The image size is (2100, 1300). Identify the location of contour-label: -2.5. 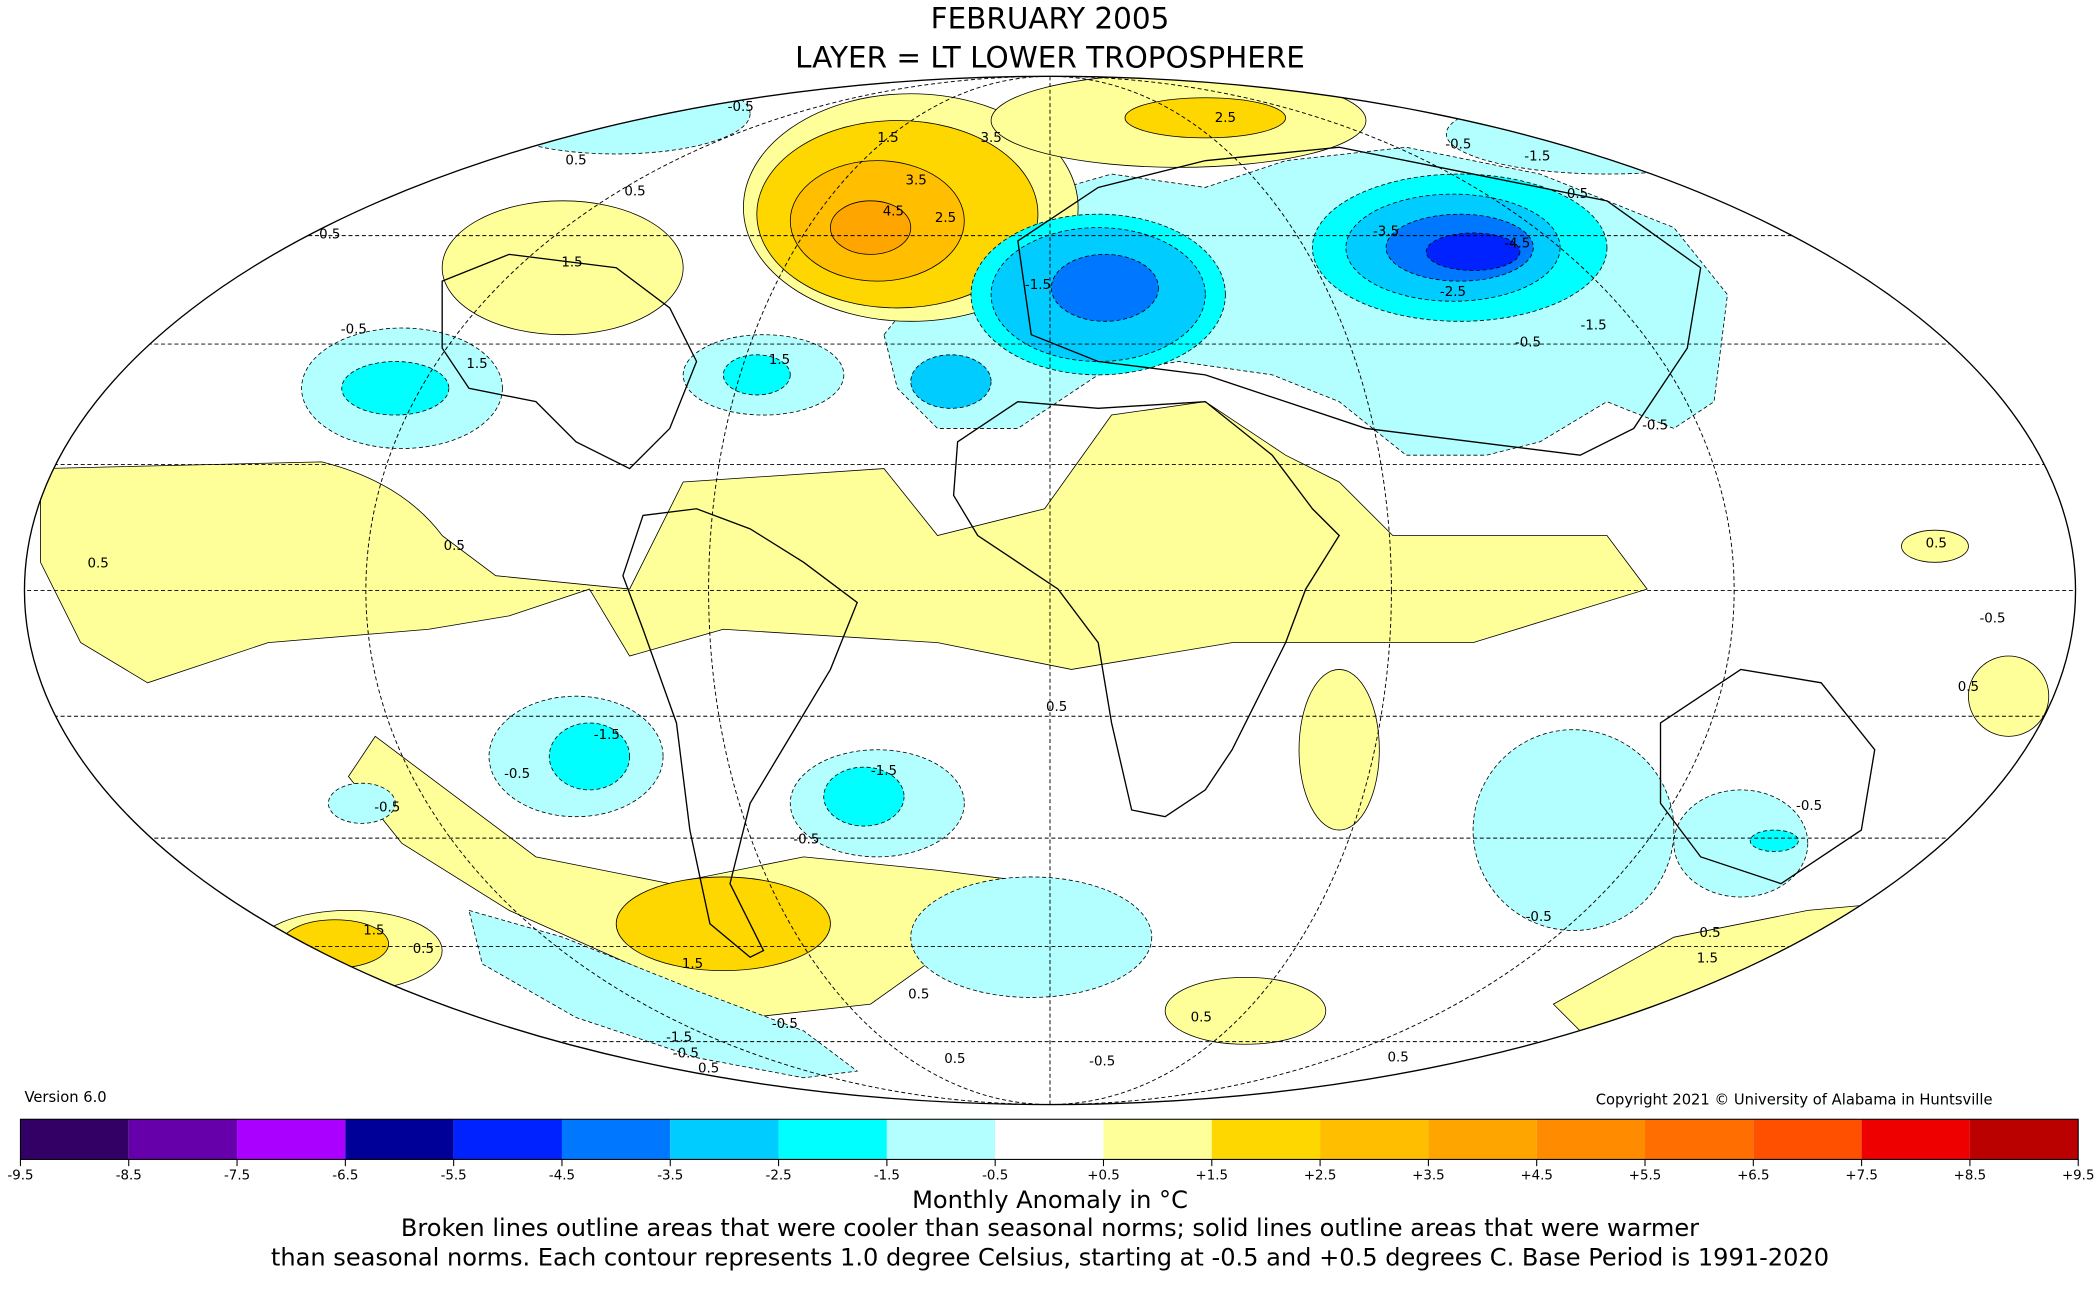
(1453, 292).